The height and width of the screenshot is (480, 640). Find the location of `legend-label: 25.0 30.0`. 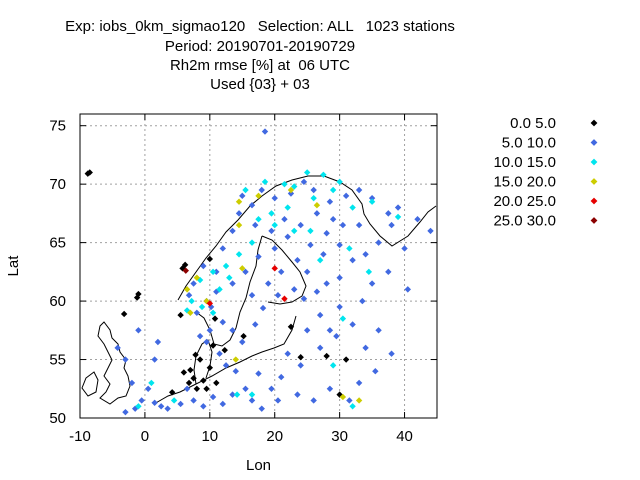

legend-label: 25.0 30.0 is located at coordinates (524, 221).